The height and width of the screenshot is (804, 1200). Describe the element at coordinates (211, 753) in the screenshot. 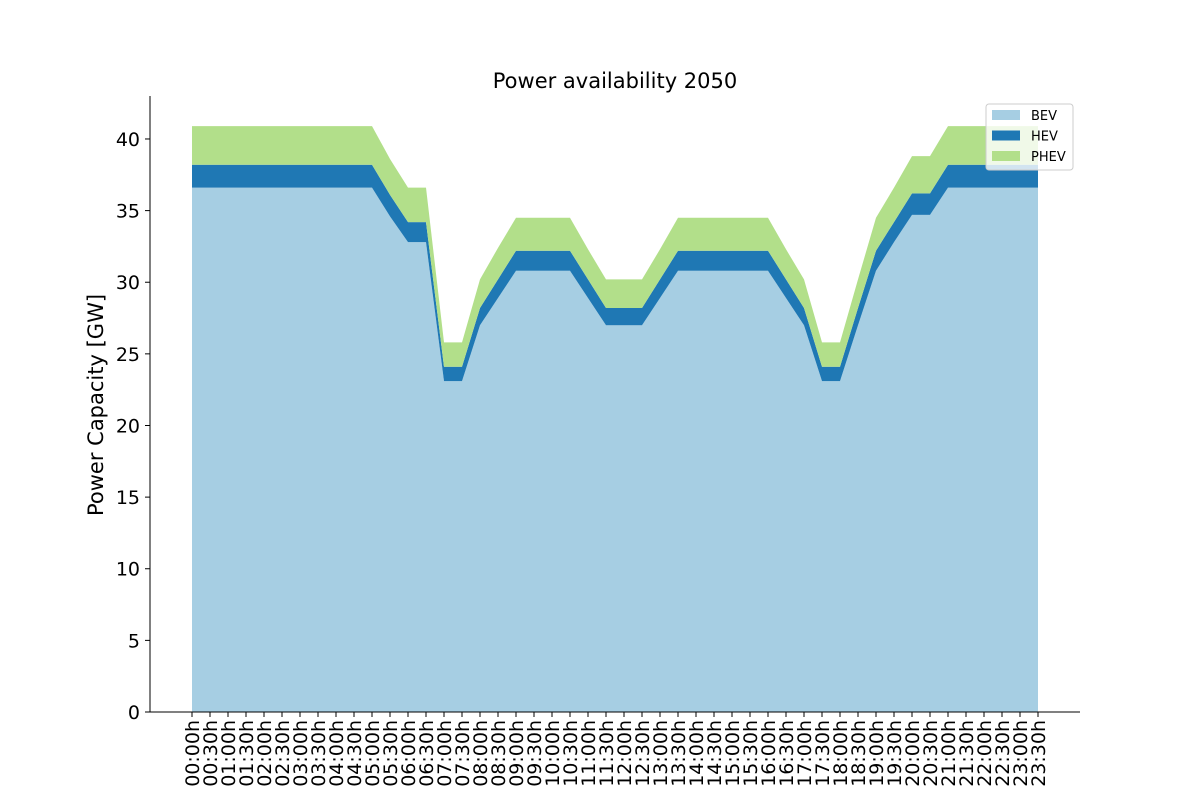

I see `x-tick-label: 00:30h` at that location.